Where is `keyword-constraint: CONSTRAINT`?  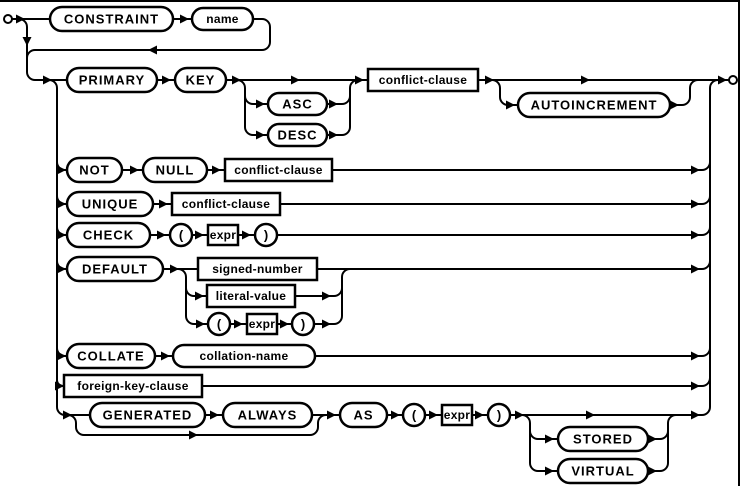
keyword-constraint: CONSTRAINT is located at coordinates (111, 19).